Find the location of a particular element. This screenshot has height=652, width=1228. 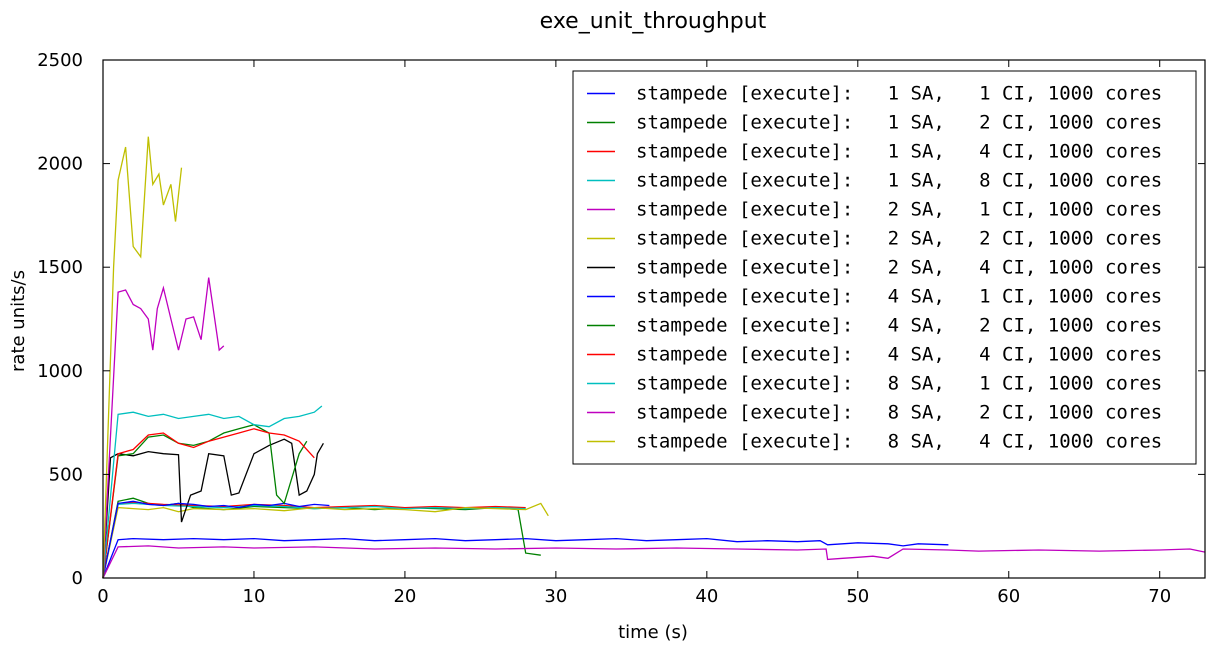

x-axis-label: time (s) is located at coordinates (653, 632).